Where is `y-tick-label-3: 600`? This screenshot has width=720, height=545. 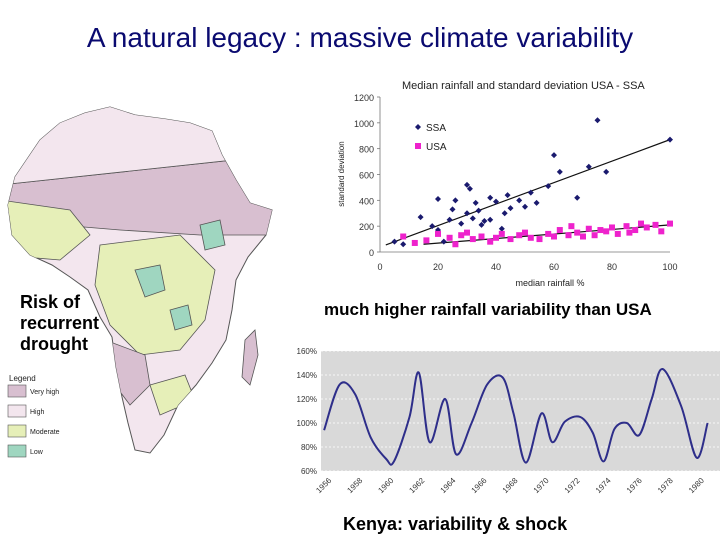
y-tick-label-3: 600 is located at coordinates (366, 176).